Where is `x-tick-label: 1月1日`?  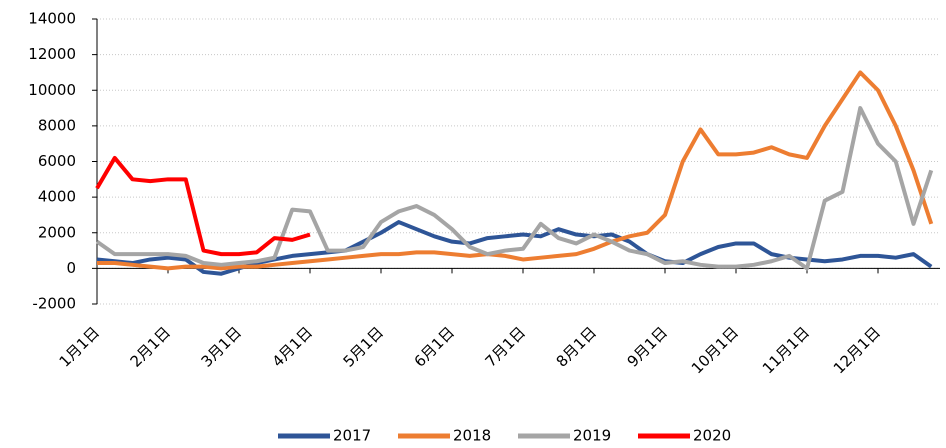 x-tick-label: 1月1日 is located at coordinates (79, 346).